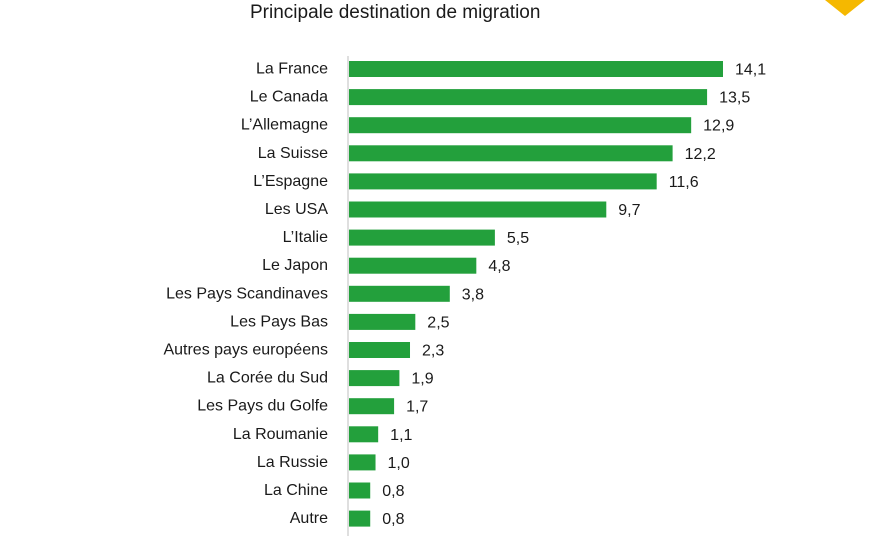  What do you see at coordinates (293, 153) in the screenshot?
I see `category-label: La Suisse` at bounding box center [293, 153].